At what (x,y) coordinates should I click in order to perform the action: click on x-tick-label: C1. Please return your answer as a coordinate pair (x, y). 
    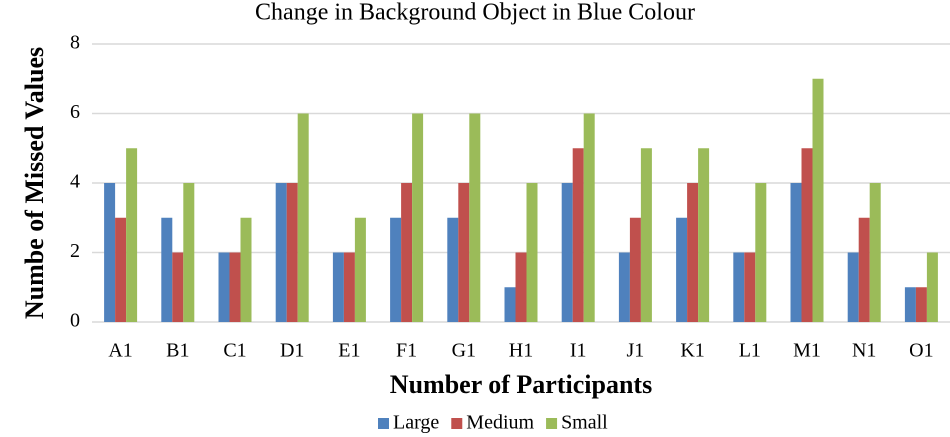
    Looking at the image, I should click on (234, 351).